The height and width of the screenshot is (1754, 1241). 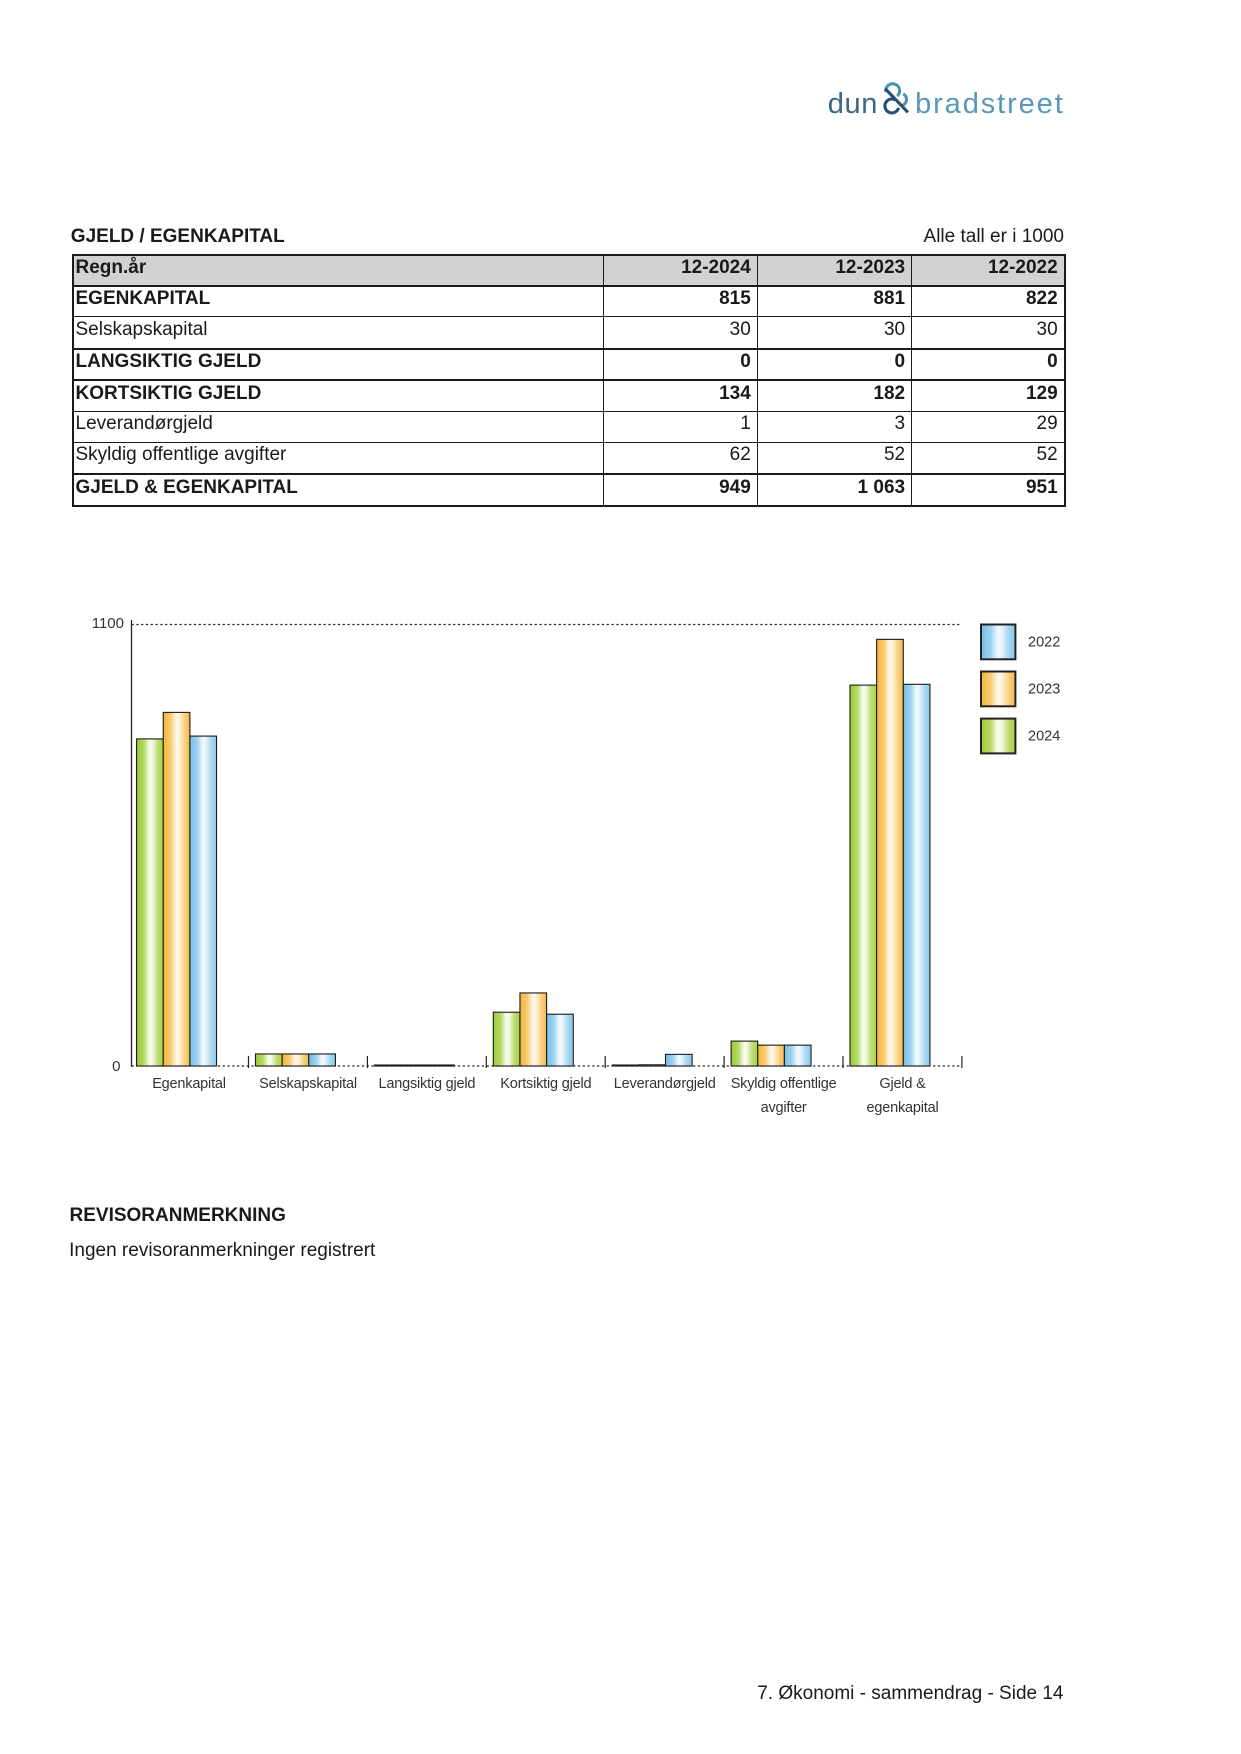 I want to click on svg-text: Selskapskapital, so click(x=308, y=1084).